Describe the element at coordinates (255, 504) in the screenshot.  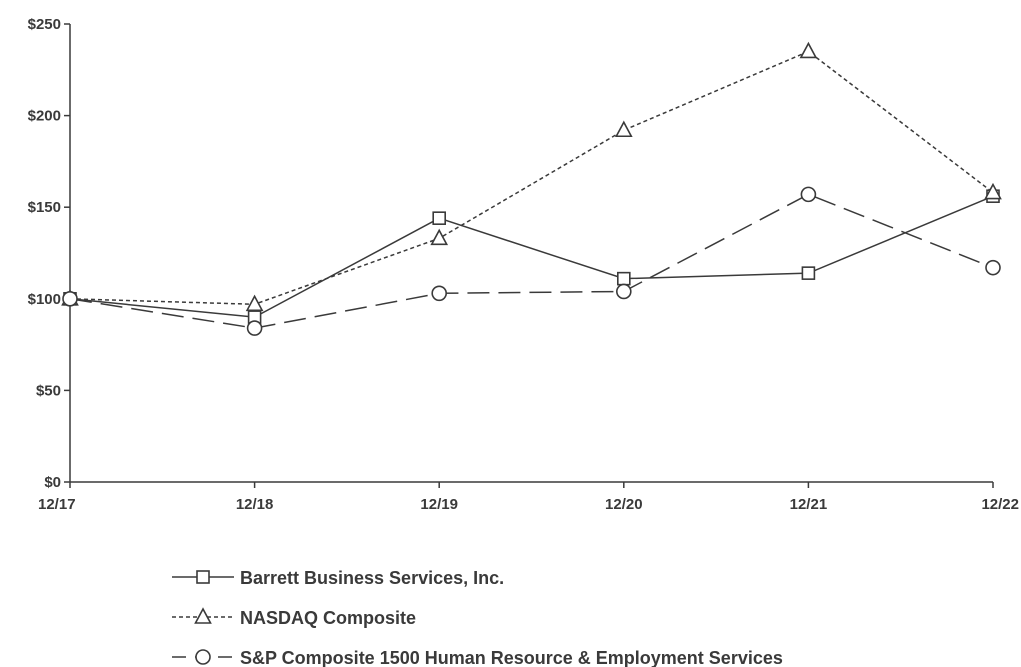
I see `x-tick-label: 12/18` at that location.